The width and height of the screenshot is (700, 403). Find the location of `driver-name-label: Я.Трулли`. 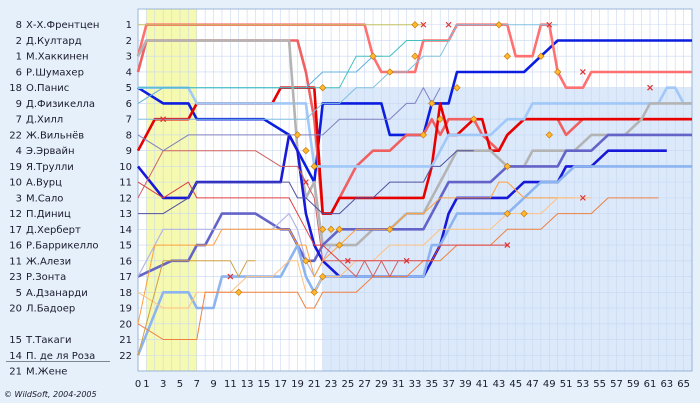

driver-name-label: Я.Трулли is located at coordinates (50, 167).